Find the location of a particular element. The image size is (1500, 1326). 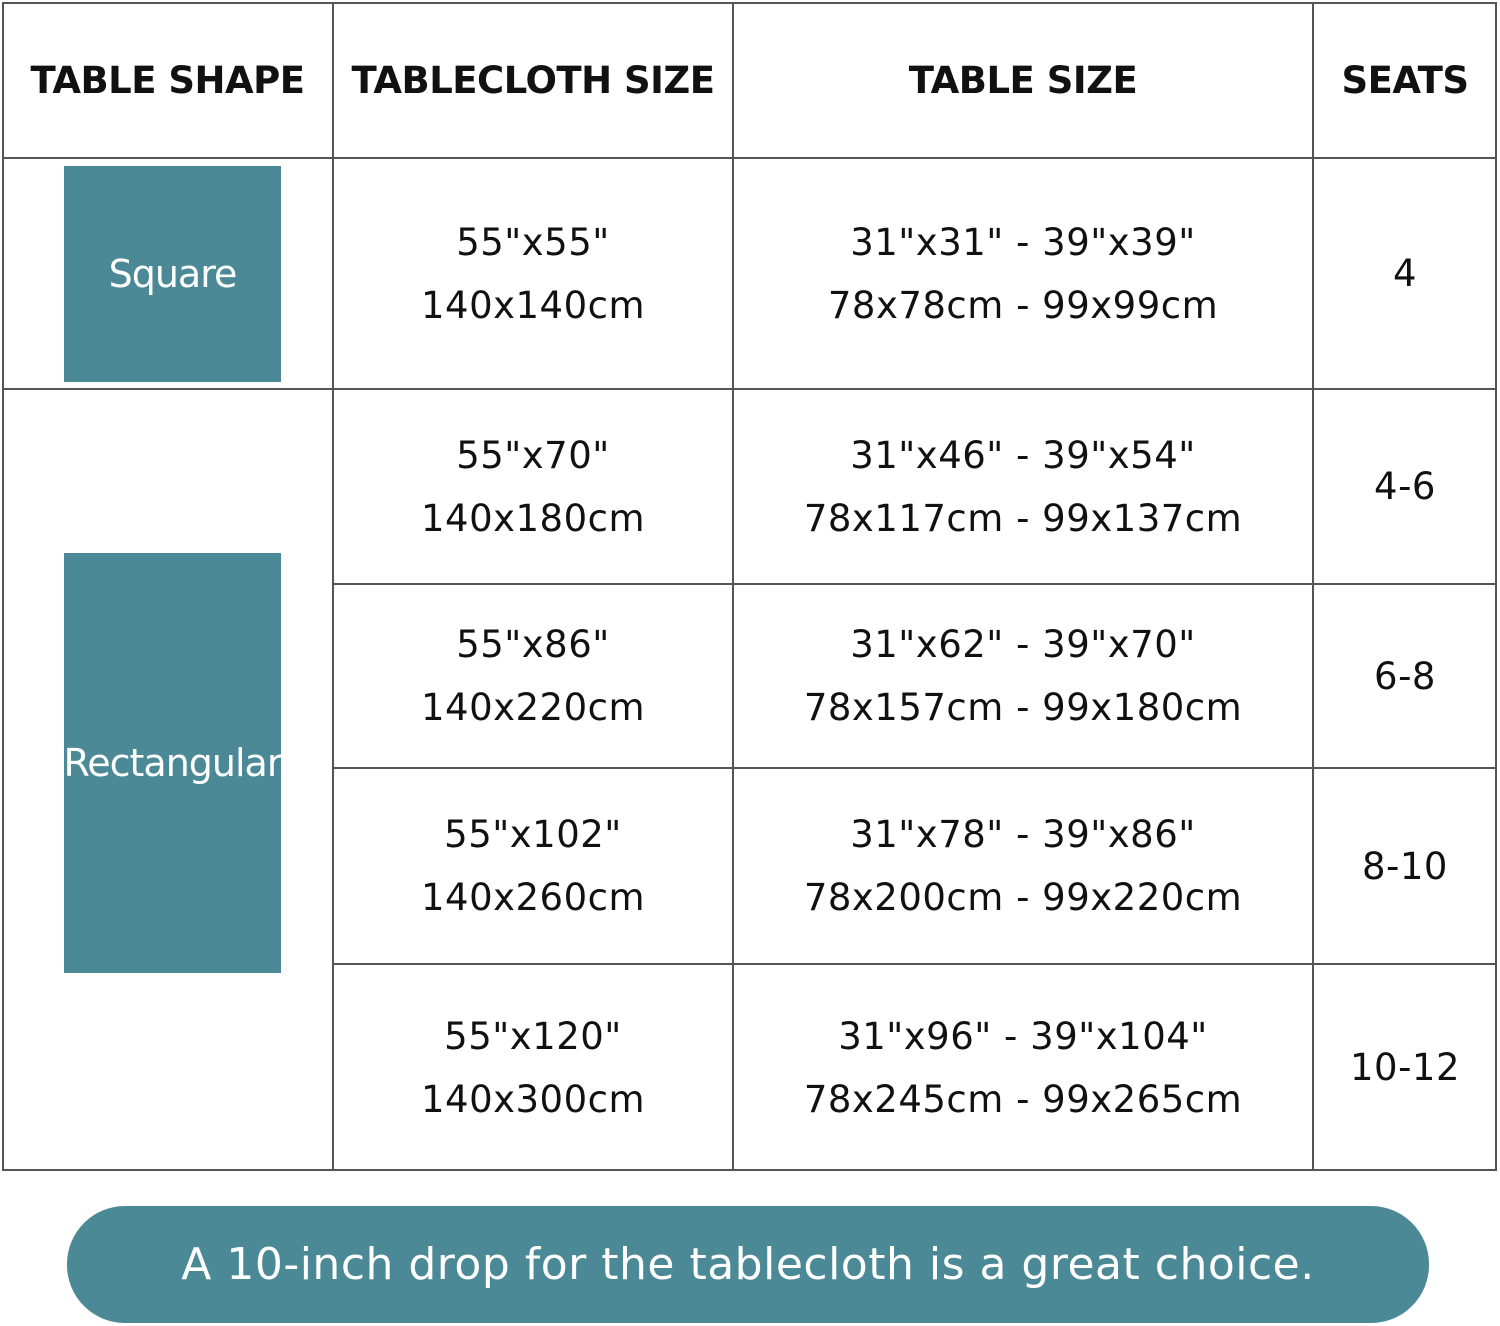

tablecloth-size-inches: 55"x70" is located at coordinates (533, 455).